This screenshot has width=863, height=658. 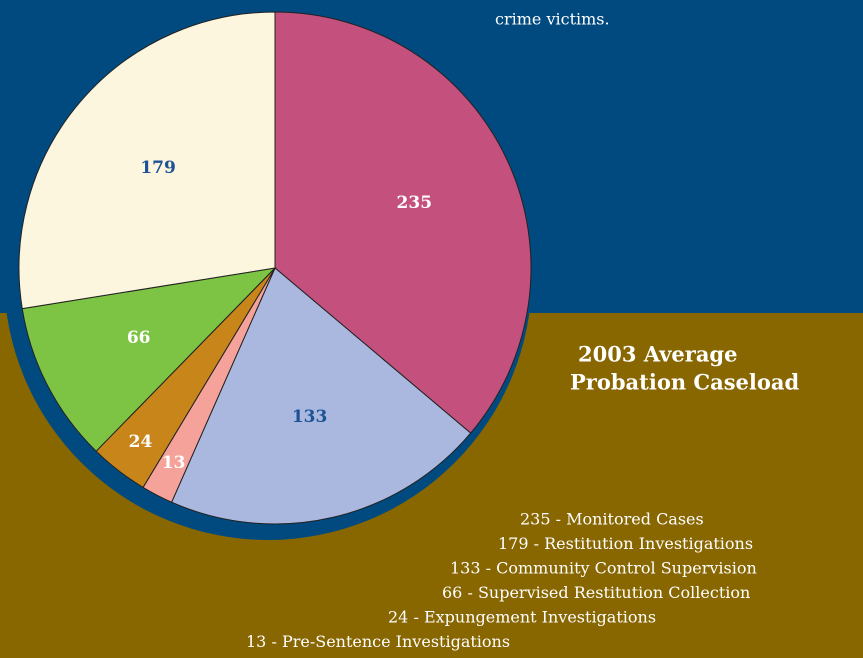 I want to click on data-label: 66, so click(x=139, y=338).